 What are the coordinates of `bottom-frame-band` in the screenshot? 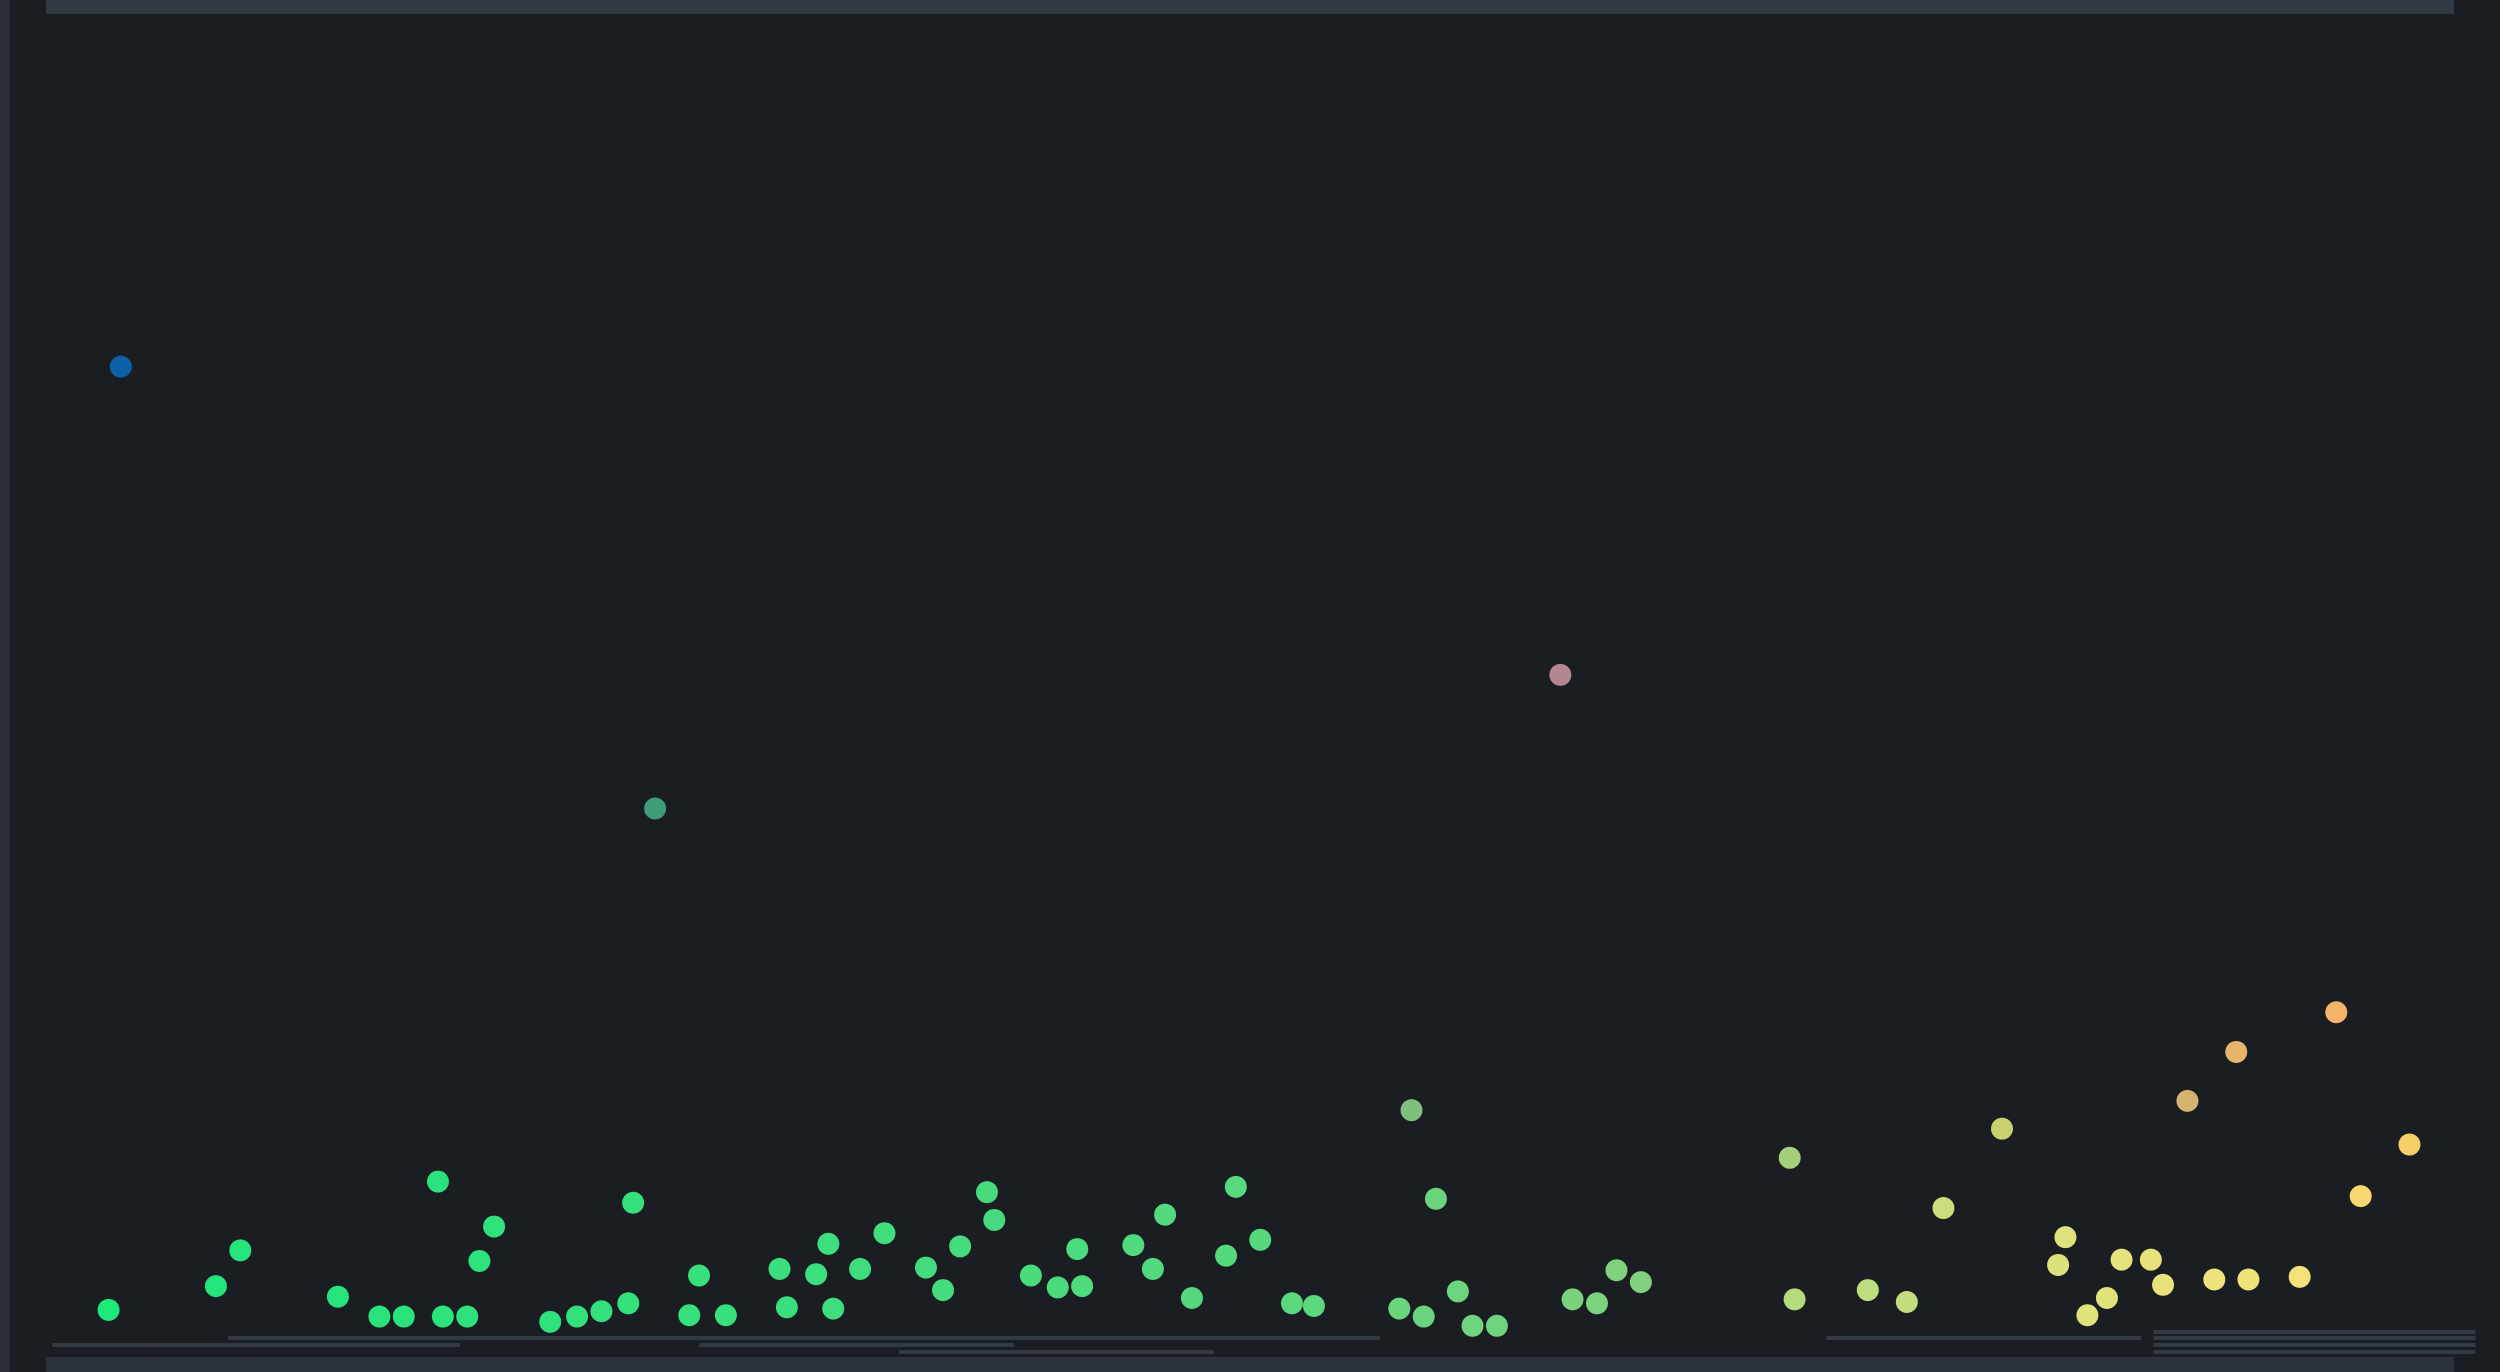 It's located at (1250, 1364).